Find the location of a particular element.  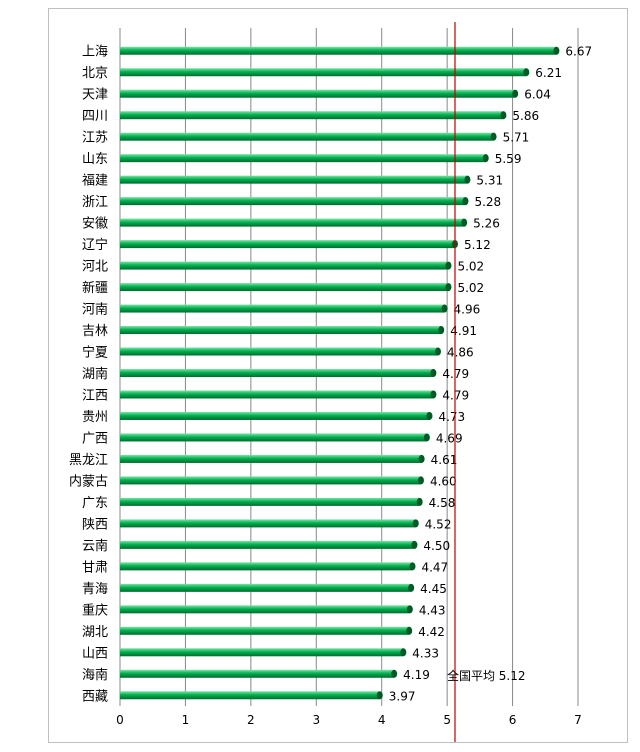

category-label: 青海 is located at coordinates (95, 589).